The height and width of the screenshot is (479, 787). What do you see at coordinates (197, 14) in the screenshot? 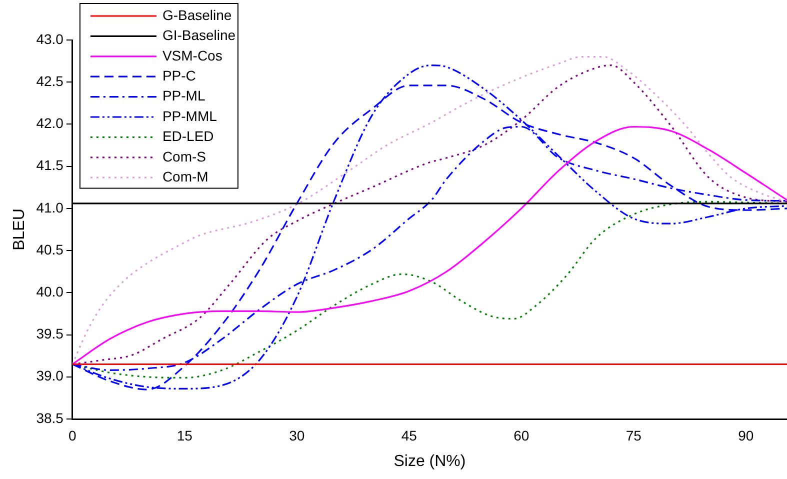
I see `legend-label: G-Baseline` at bounding box center [197, 14].